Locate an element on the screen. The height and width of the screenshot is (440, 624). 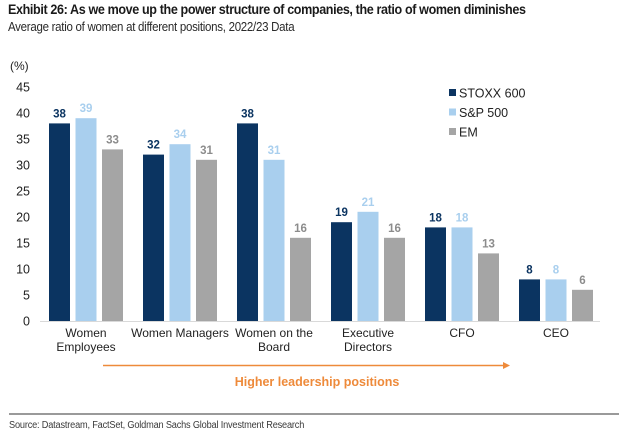
y-tick-label: 20 is located at coordinates (23, 218).